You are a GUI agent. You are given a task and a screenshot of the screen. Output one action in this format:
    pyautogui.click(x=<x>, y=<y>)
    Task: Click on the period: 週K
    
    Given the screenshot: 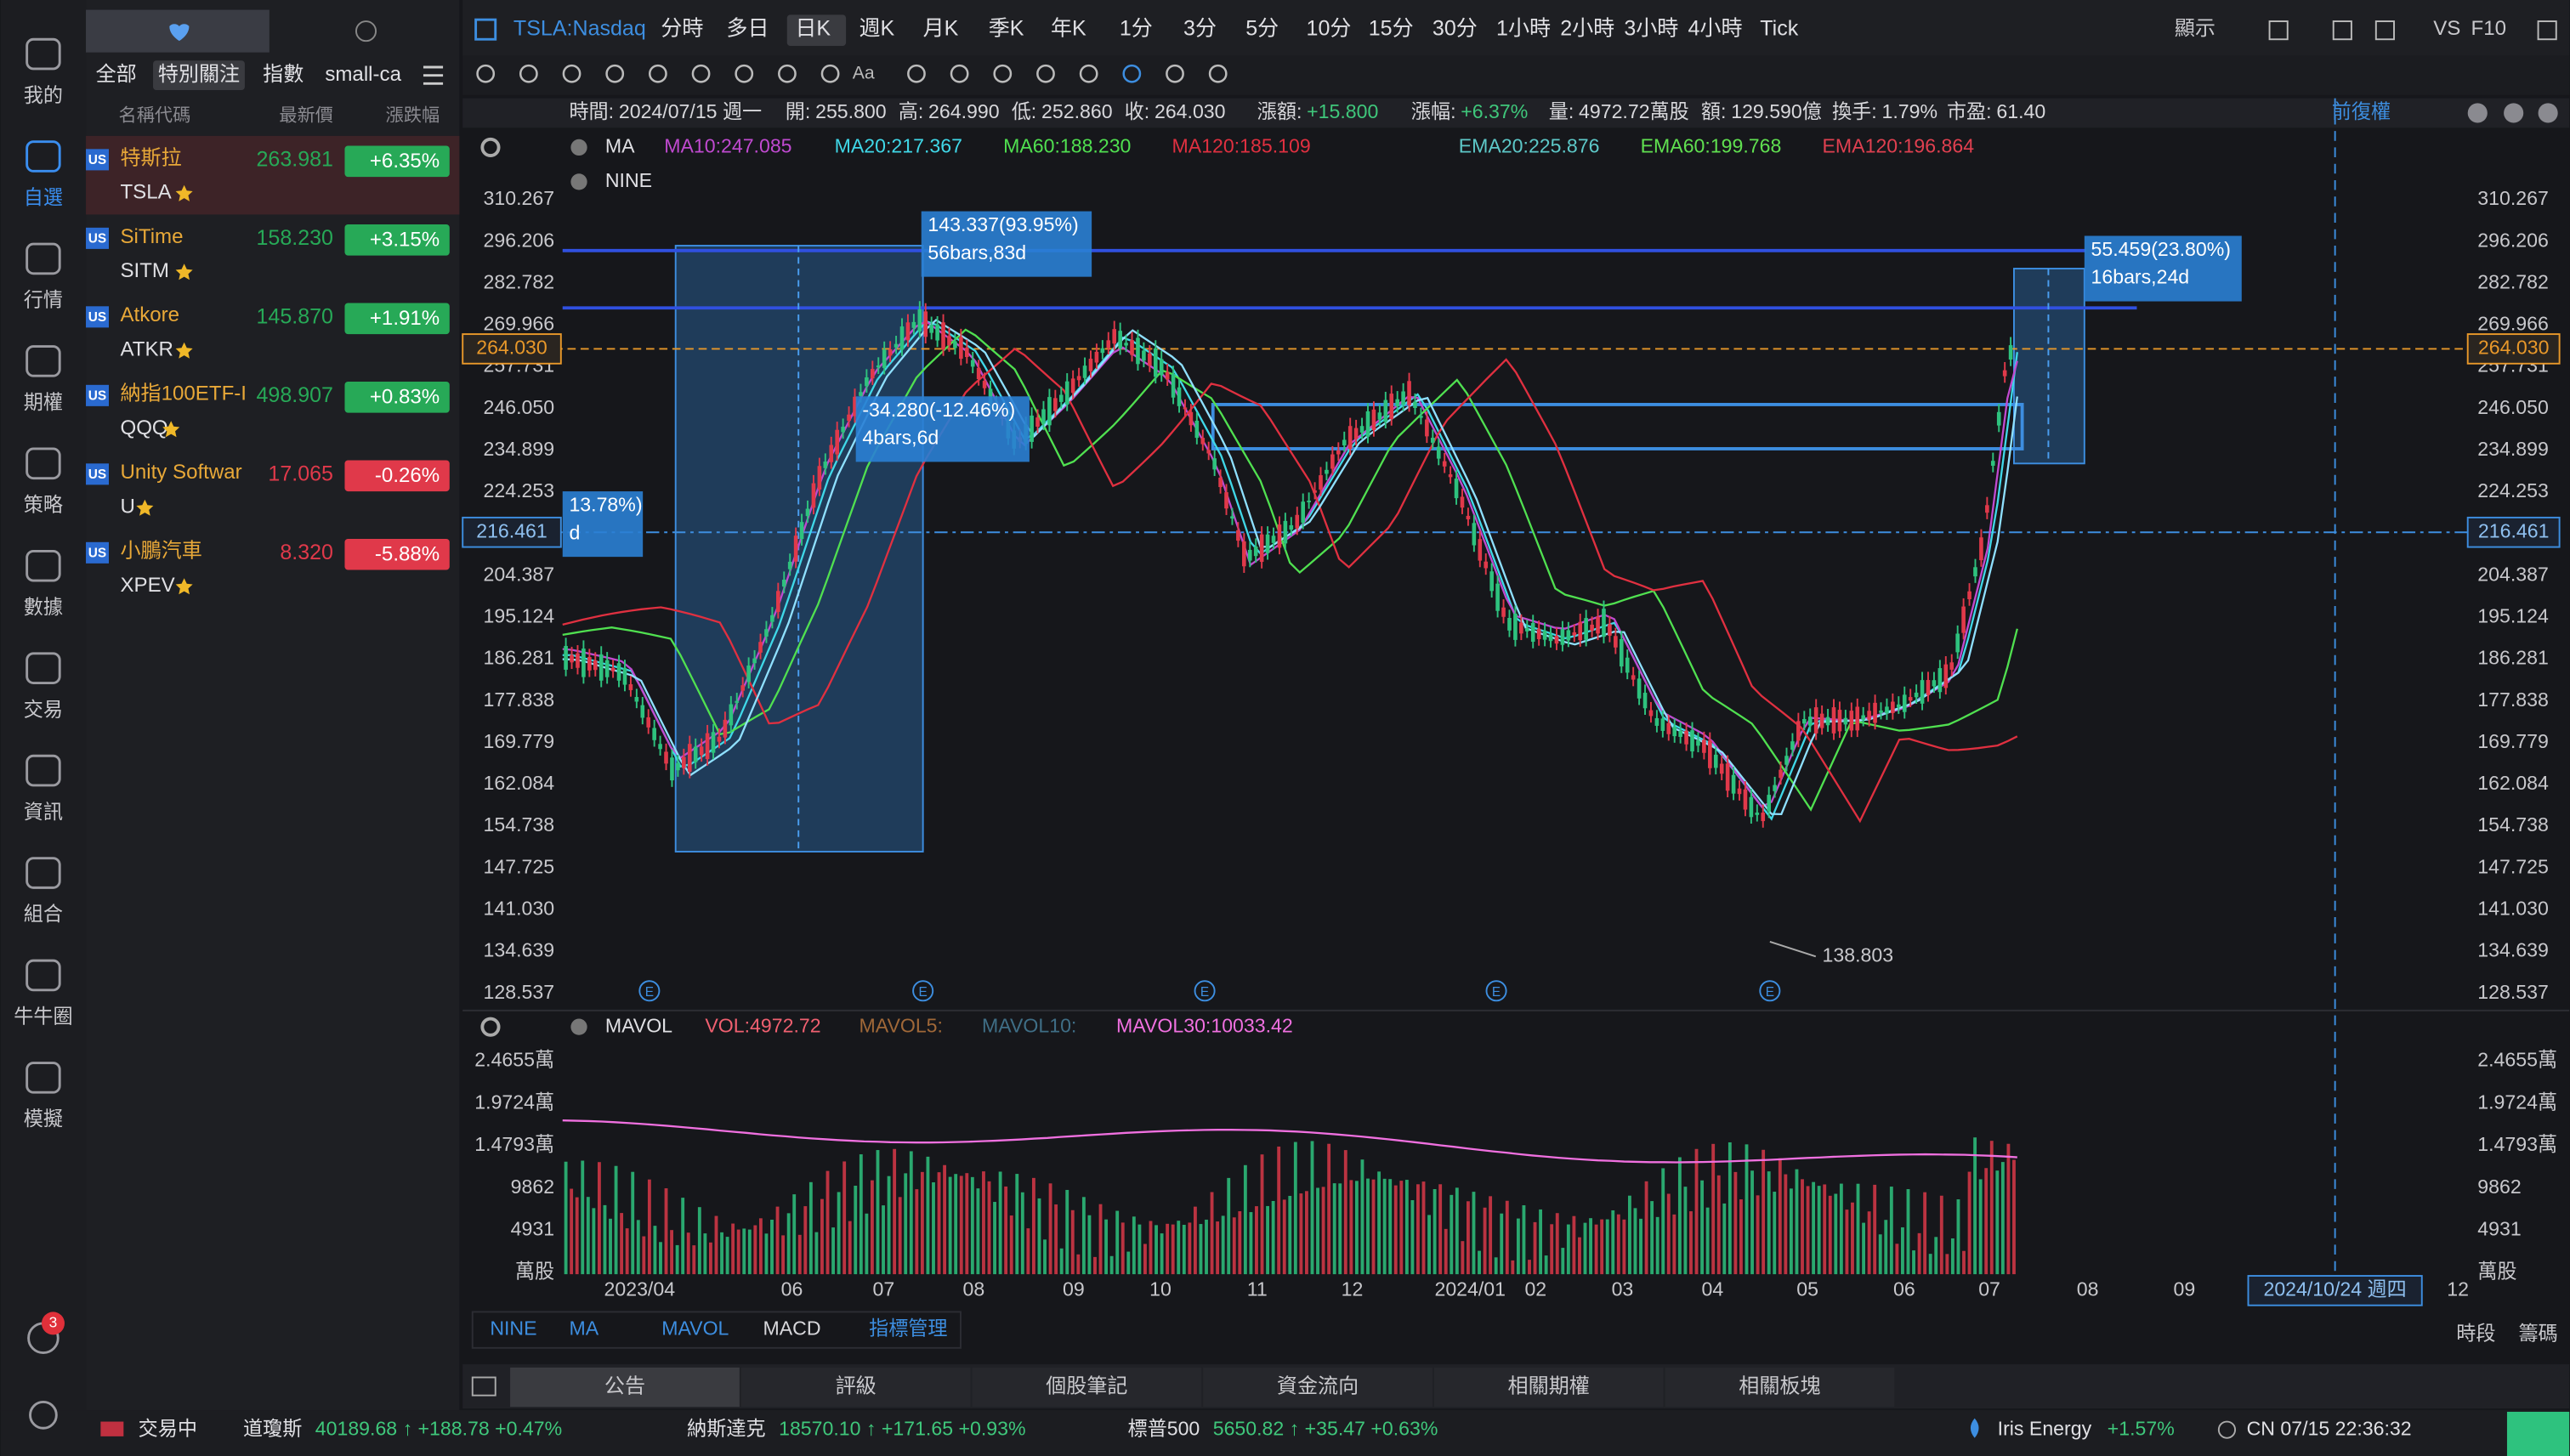 What is the action you would take?
    pyautogui.click(x=877, y=28)
    